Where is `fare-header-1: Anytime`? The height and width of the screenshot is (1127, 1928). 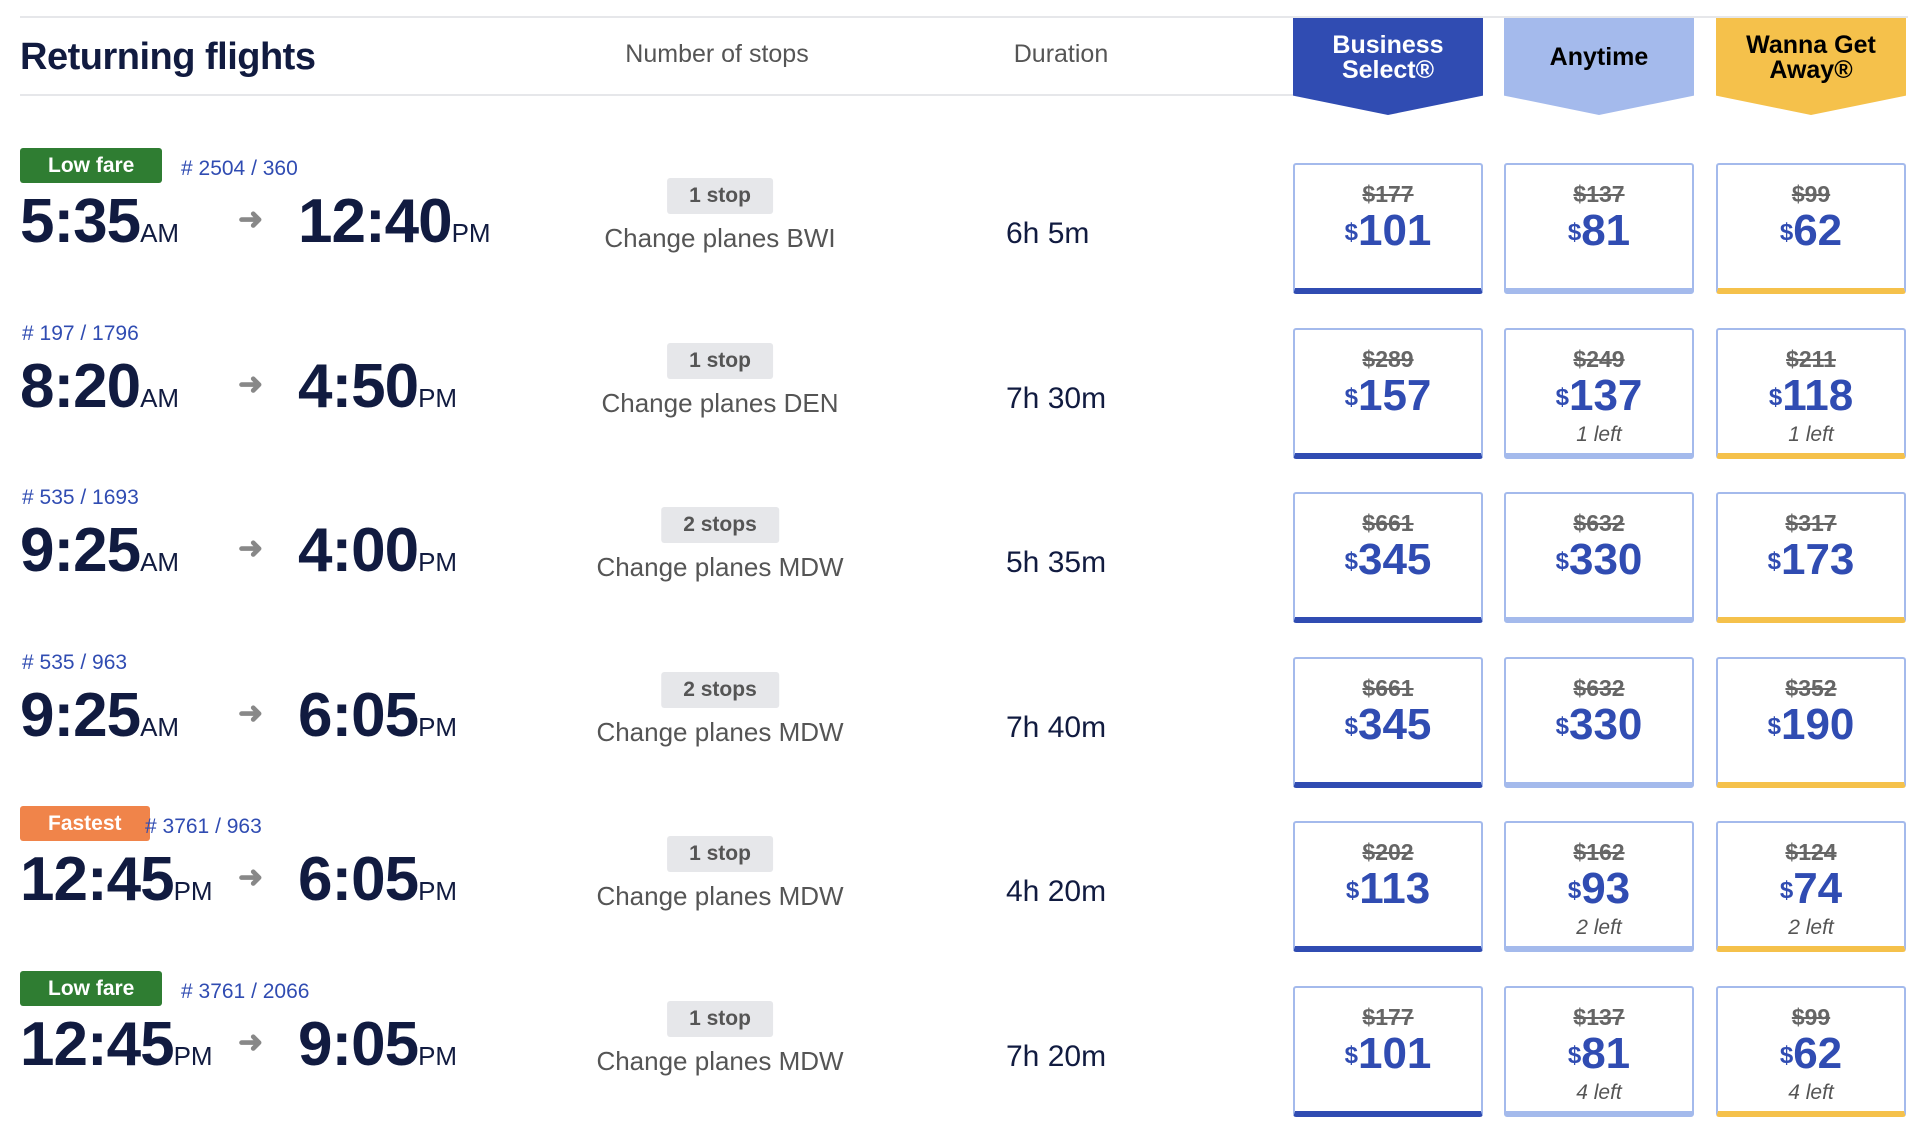
fare-header-1: Anytime is located at coordinates (1599, 66).